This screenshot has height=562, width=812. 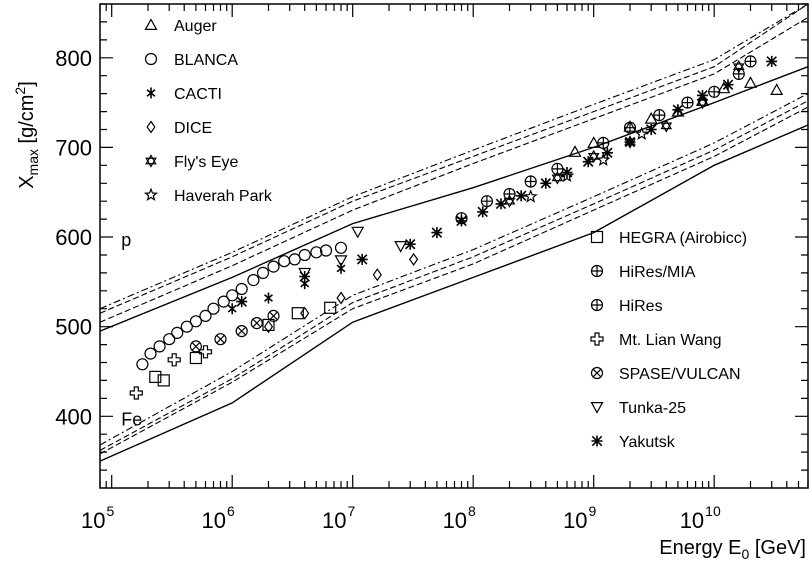 What do you see at coordinates (680, 374) in the screenshot?
I see `legend-label: SPASE/VULCAN` at bounding box center [680, 374].